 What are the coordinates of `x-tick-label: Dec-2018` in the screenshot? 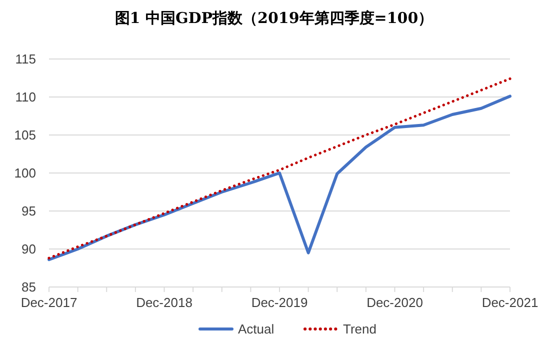 It's located at (164, 302).